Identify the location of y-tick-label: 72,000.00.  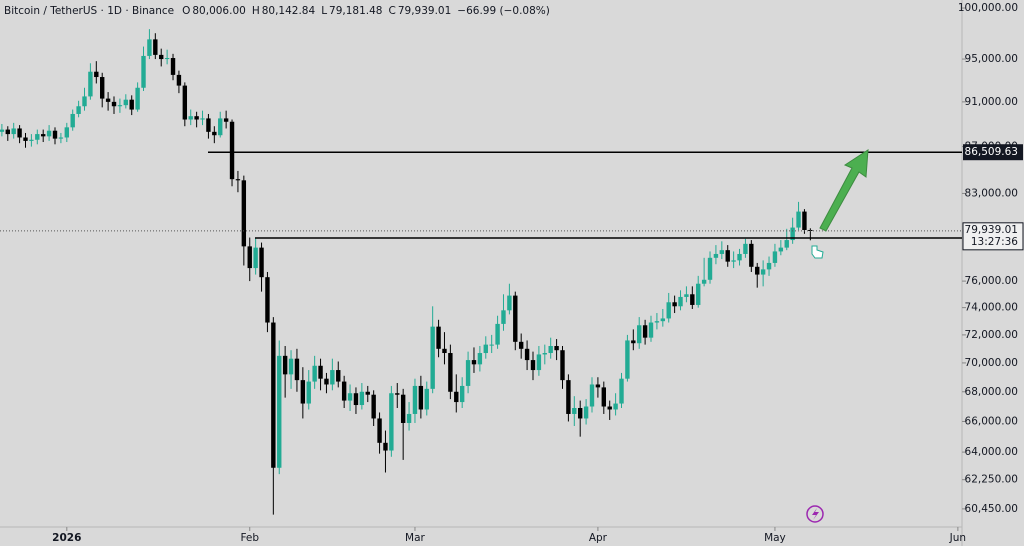
(991, 335).